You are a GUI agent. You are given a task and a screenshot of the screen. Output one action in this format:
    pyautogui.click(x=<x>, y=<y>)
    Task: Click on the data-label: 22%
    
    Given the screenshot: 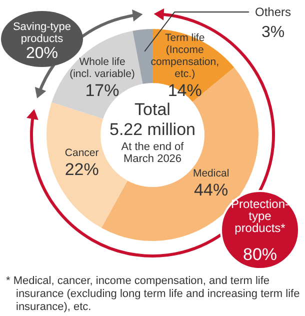 What is the action you would take?
    pyautogui.click(x=81, y=169)
    